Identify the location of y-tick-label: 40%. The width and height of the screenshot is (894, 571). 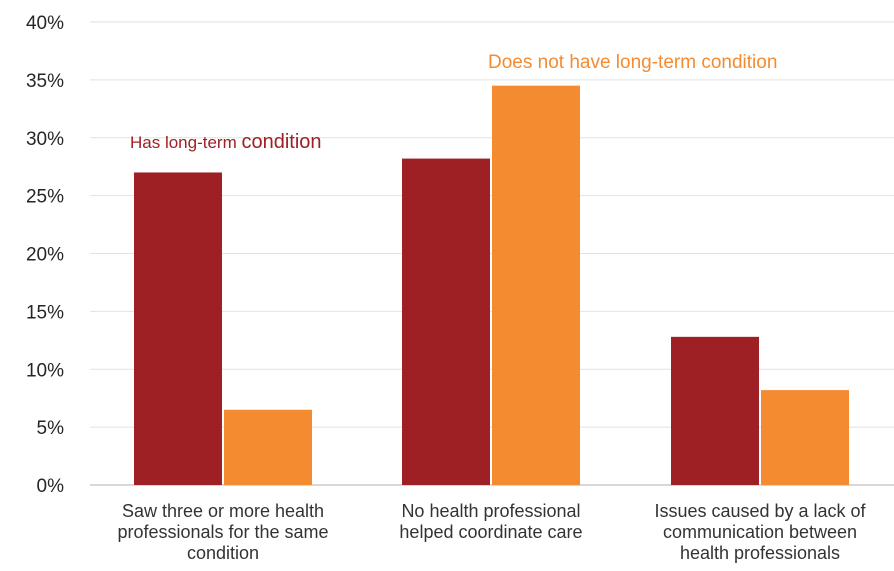
(45, 23).